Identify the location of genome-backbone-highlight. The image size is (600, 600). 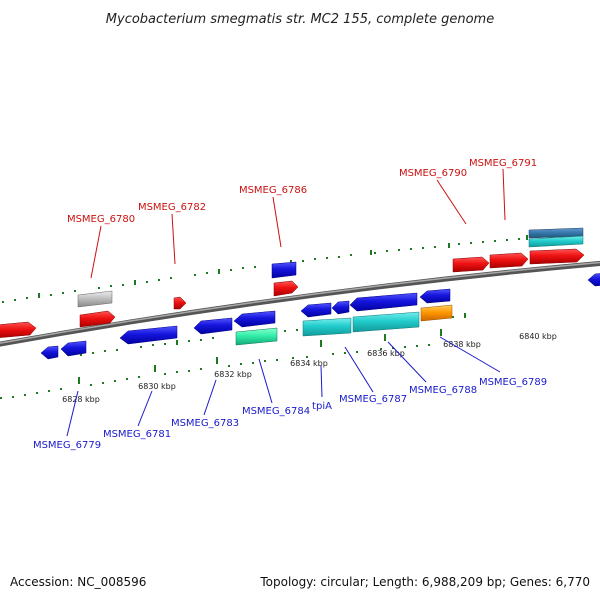
(300, 302).